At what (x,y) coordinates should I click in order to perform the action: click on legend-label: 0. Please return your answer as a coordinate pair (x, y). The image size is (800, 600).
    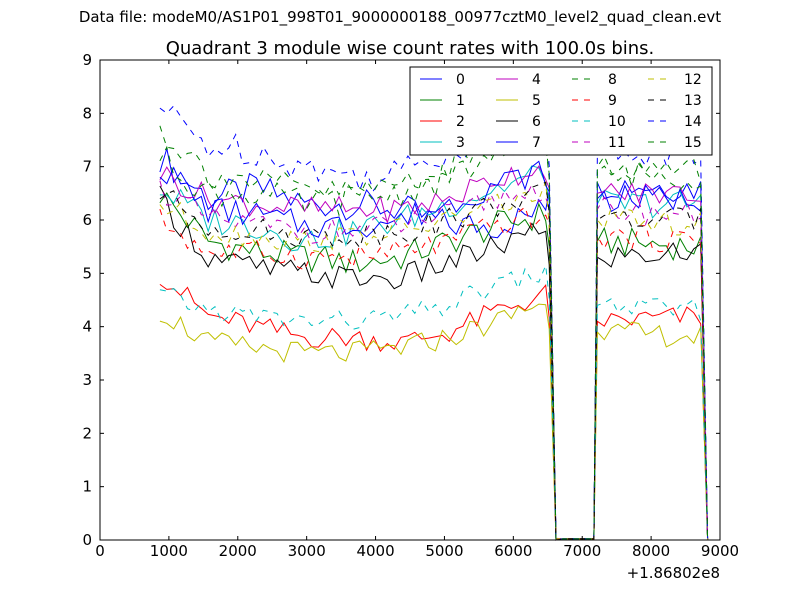
    Looking at the image, I should click on (460, 80).